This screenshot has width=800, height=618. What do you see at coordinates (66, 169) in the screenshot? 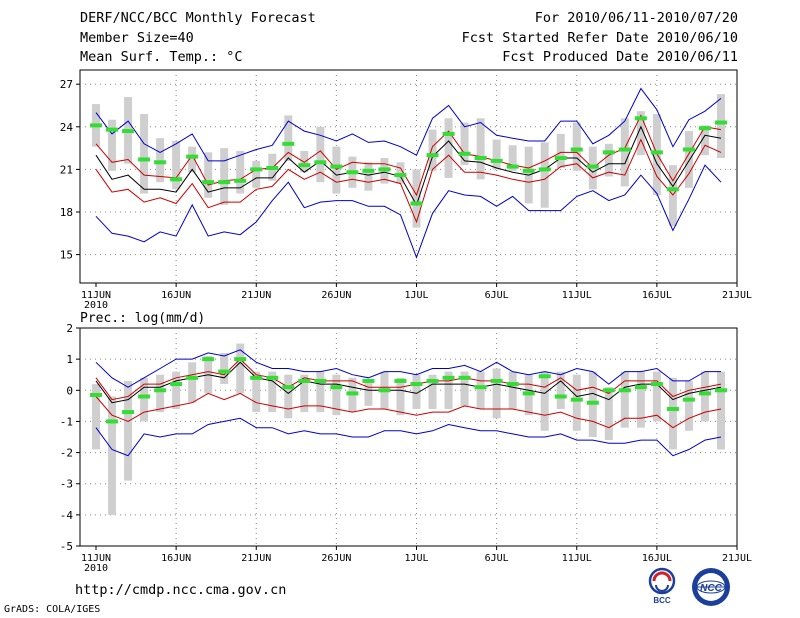
I see `y-tick-label: 21` at bounding box center [66, 169].